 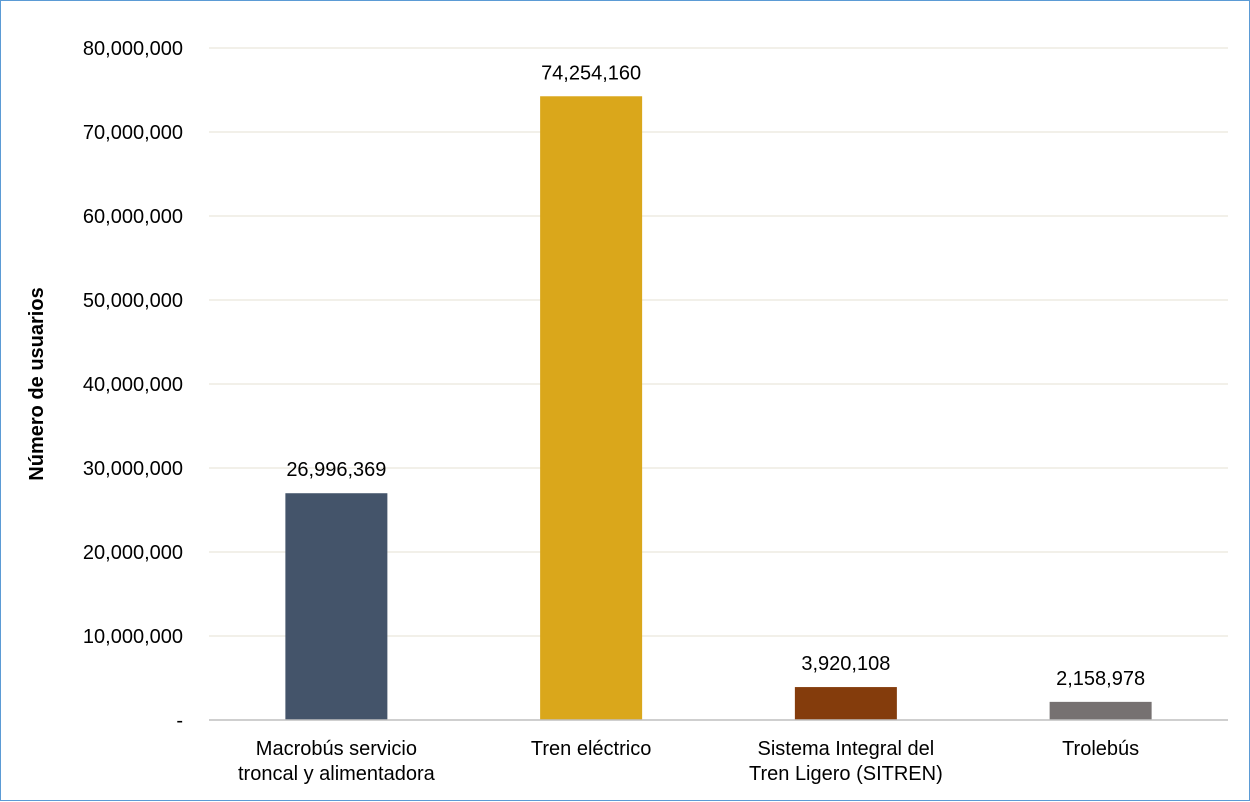 I want to click on y-tick-label: -, so click(x=179, y=721).